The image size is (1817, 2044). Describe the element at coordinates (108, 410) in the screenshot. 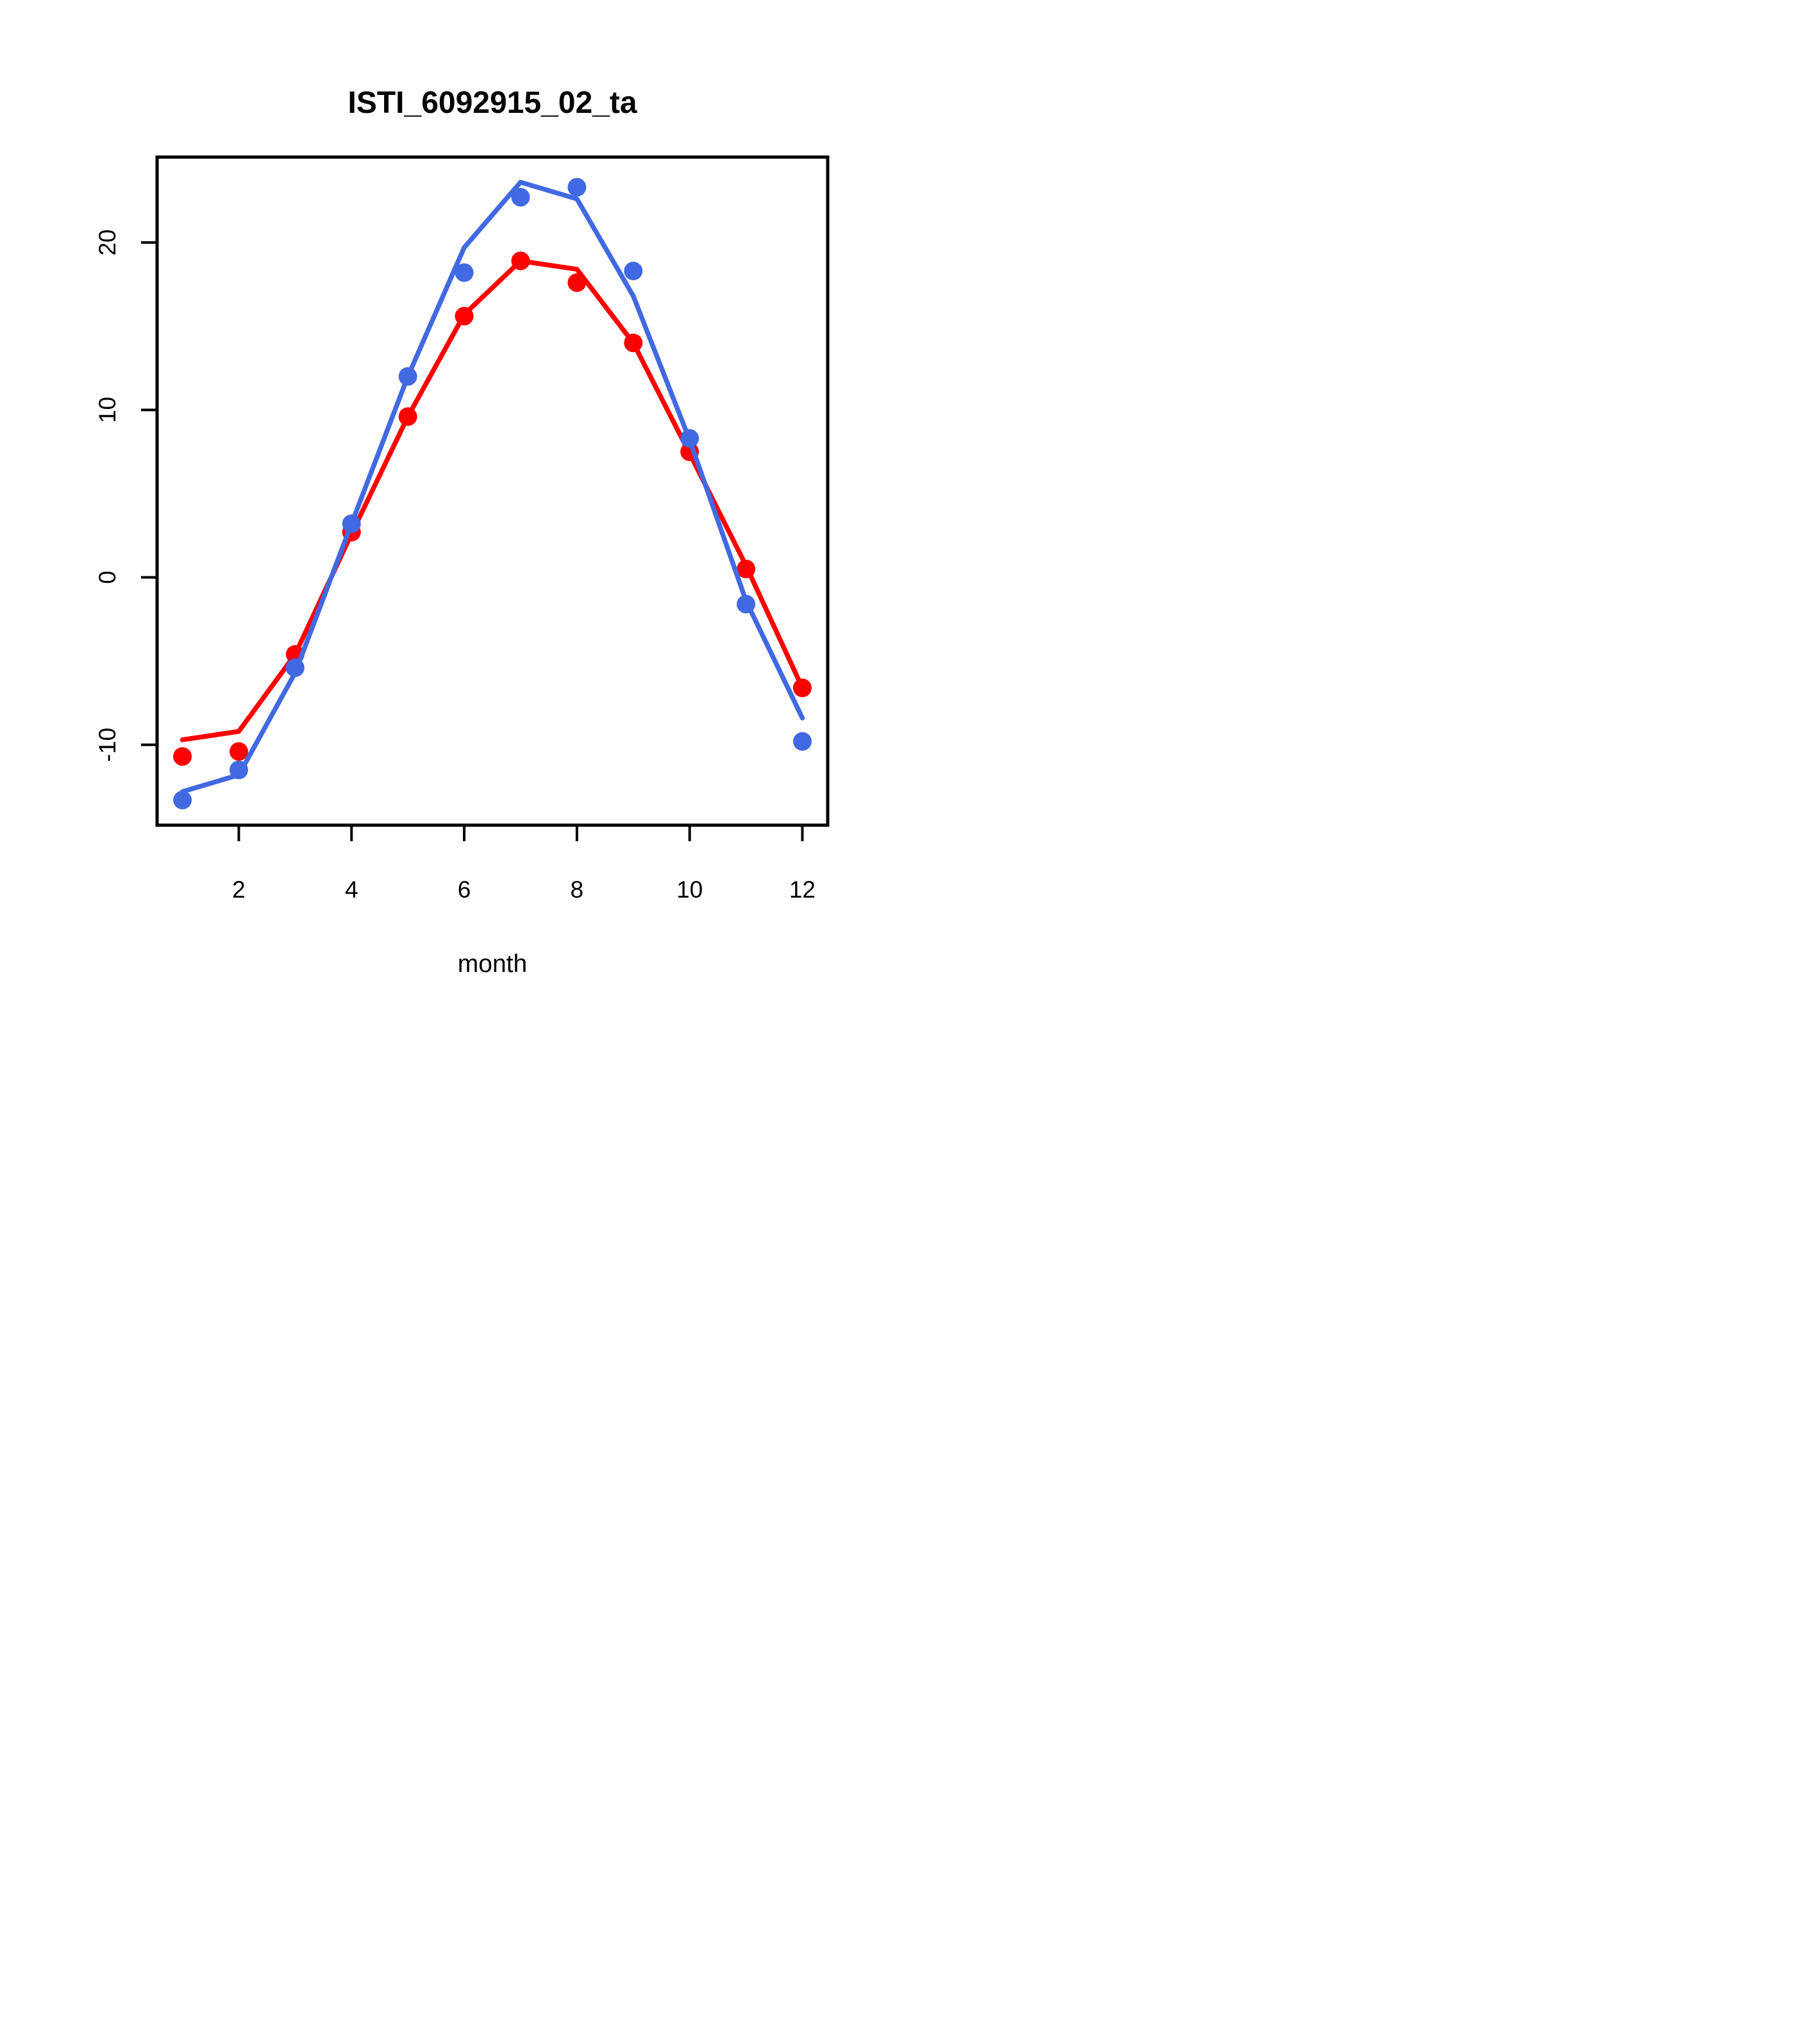

I see `y-tick-label: 10` at that location.